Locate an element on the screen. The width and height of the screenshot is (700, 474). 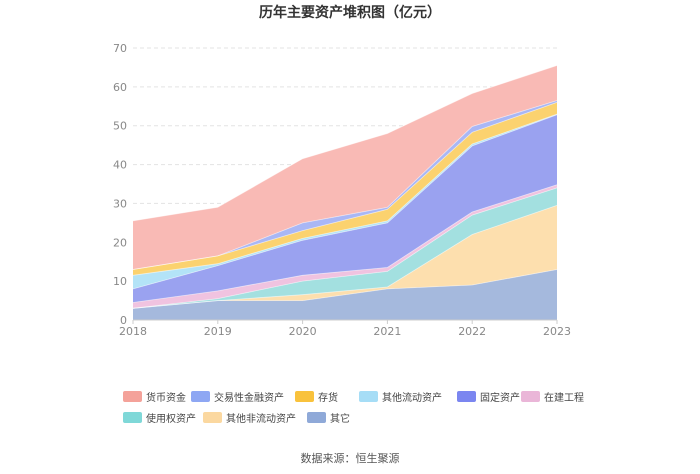
legend-label-4: 其他流动资产 is located at coordinates (412, 397).